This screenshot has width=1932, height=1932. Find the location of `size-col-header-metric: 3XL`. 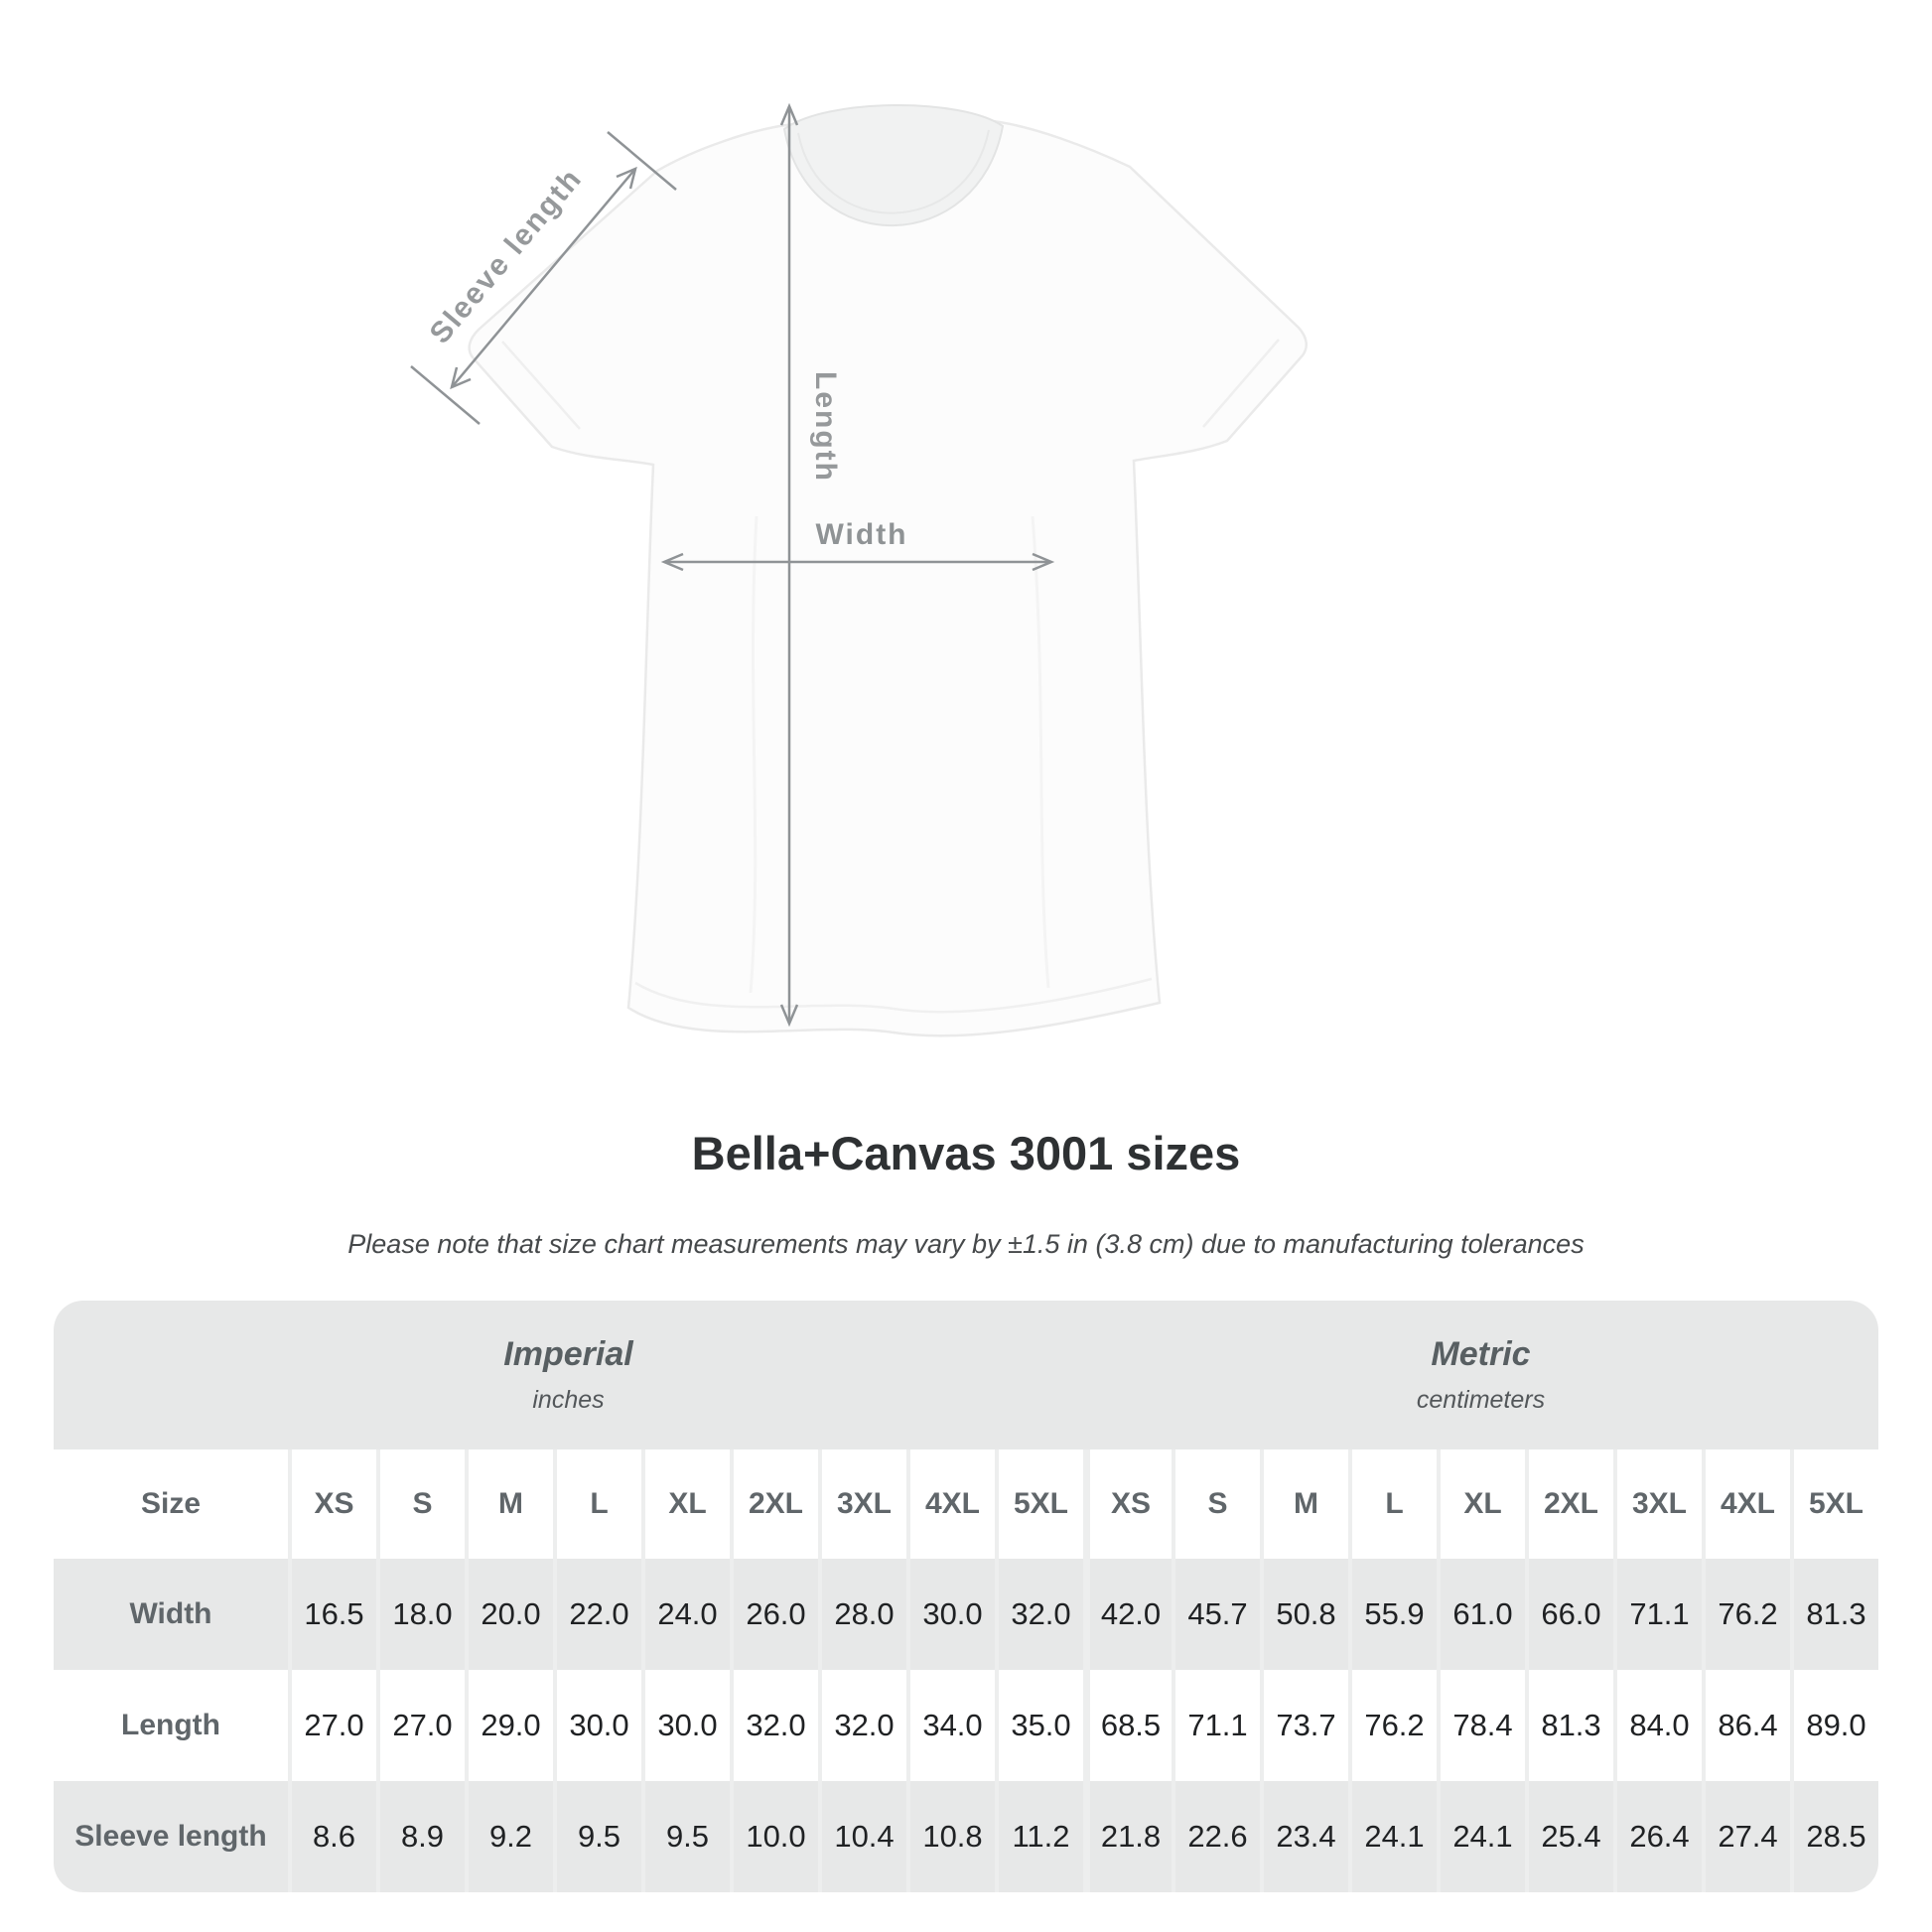

size-col-header-metric: 3XL is located at coordinates (1658, 1504).